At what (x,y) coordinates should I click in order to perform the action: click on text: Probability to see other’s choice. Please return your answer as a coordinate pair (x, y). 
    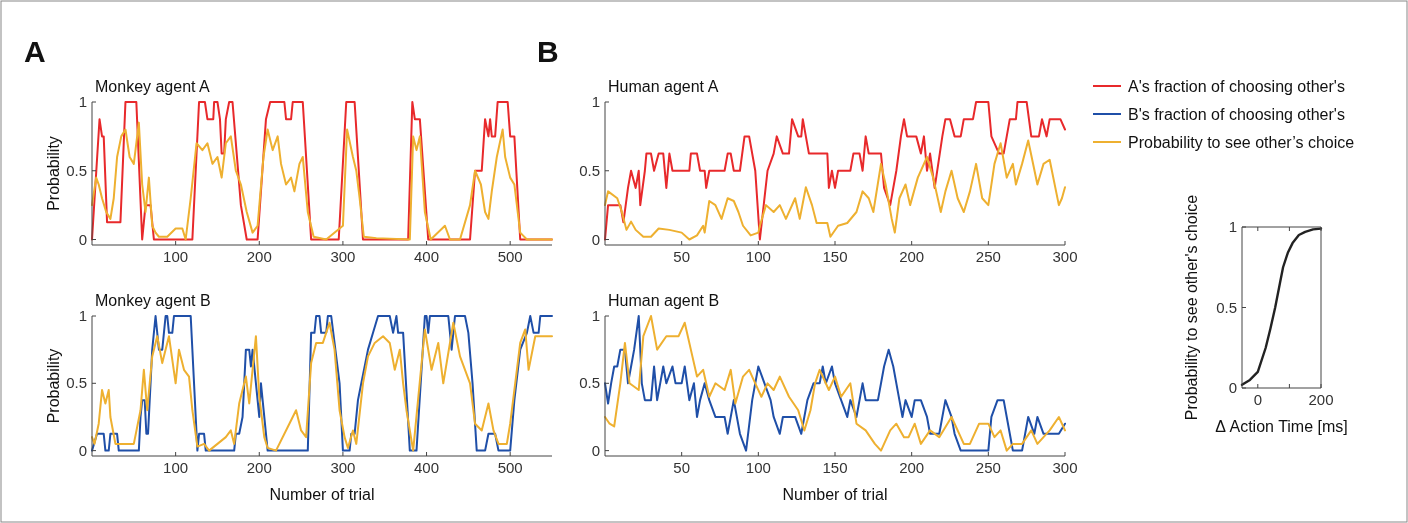
    Looking at the image, I should click on (1241, 142).